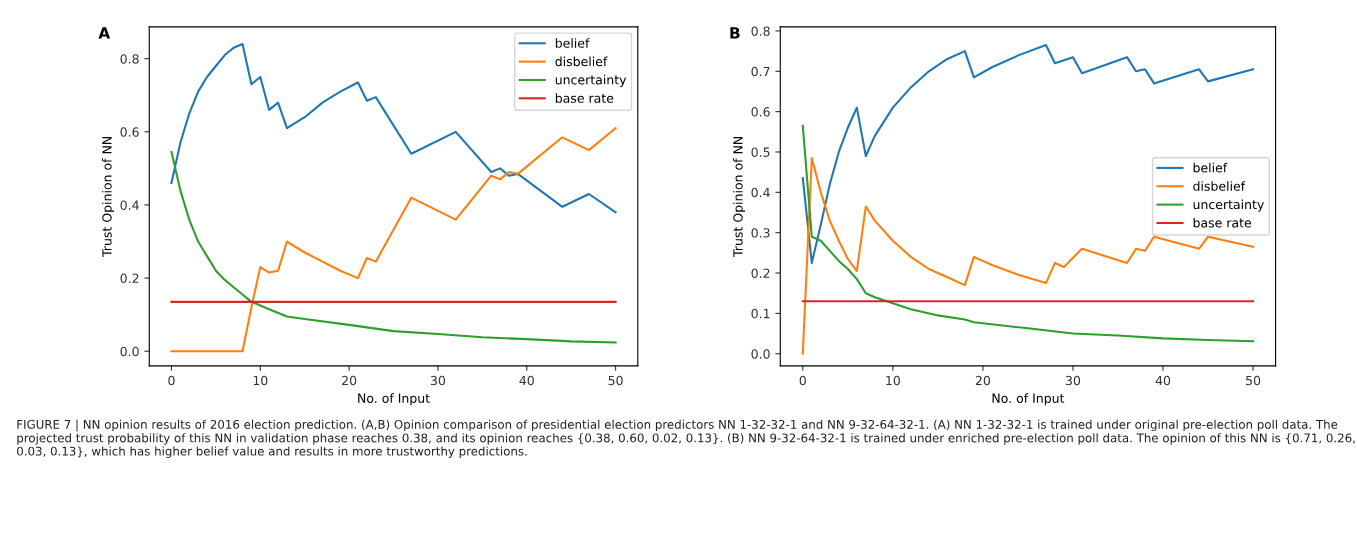 Image resolution: width=1357 pixels, height=538 pixels. I want to click on caption: FIGURE 7 | NN opinion results of 2016 election prediction. (A,B) Opinion comparison of presidential election predictors NN 1-32-32-1 and NN 9-32-64-32-1. (A) NN 1-32-32-1 is trained under original pre-election poll data. The projected trust probability of this NN in validation phase reaches 0.38, and its opinion reaches {0.38, 0.60, 0.02, 0.13}. (B) NN 9-32-64-32-1 is trained under enriched pre-election poll data. The opinion of this NN is {0.71, 0.26, 0.03, 0.13}, which has higher belief value and results in more trustworthy predictions., so click(686, 438).